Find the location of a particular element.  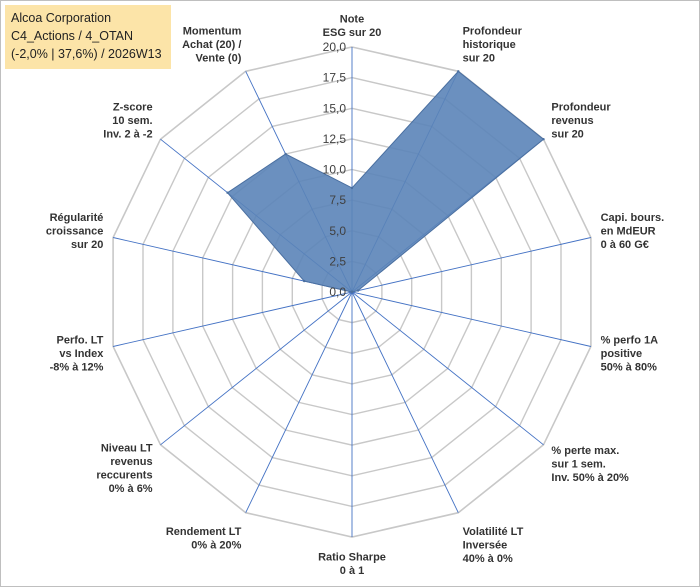

axis-label: Régularité is located at coordinates (77, 218).